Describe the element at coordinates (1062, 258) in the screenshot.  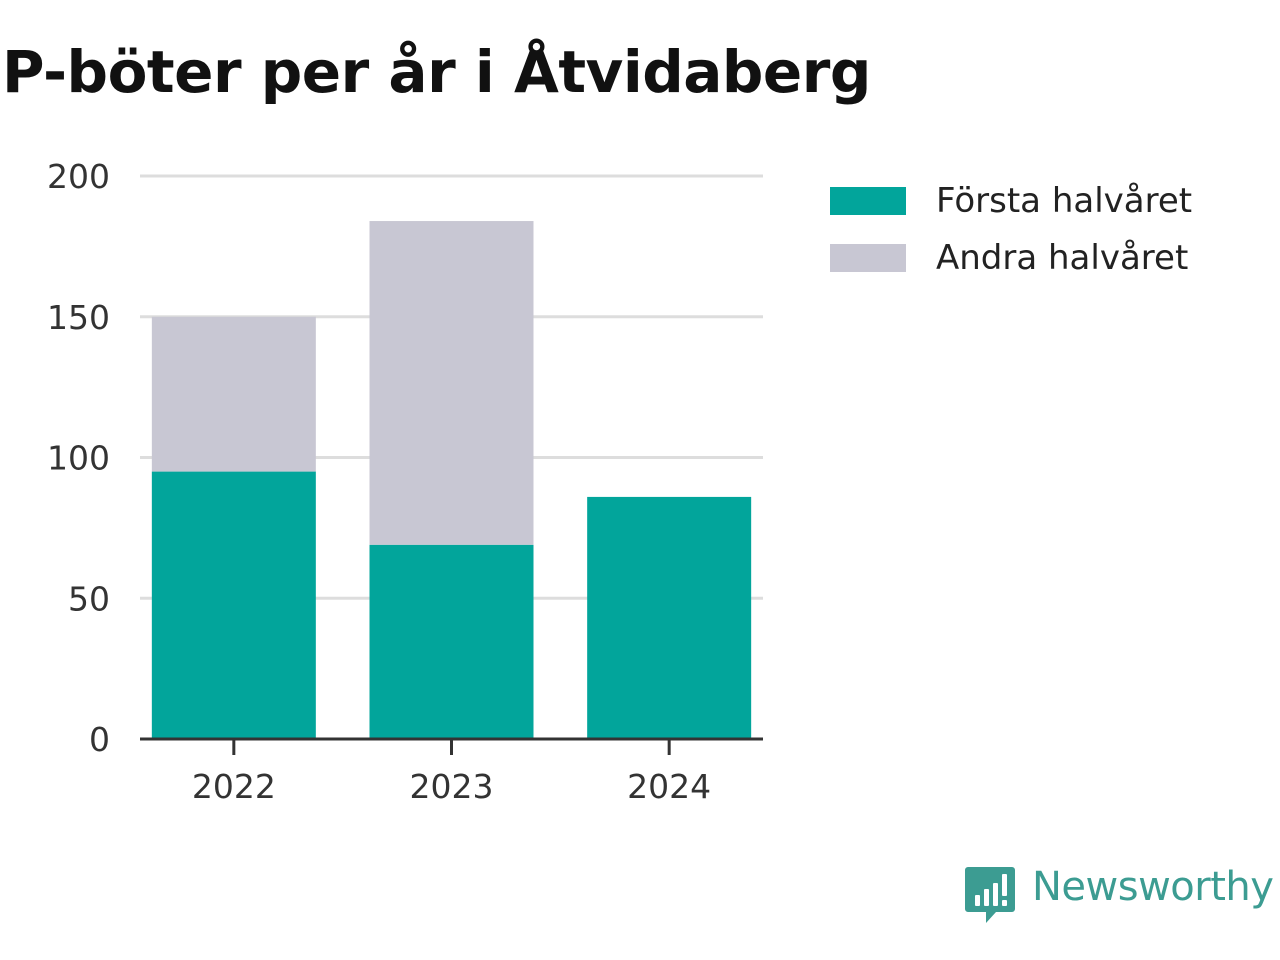
I see `legend-label: Andra halvåret` at that location.